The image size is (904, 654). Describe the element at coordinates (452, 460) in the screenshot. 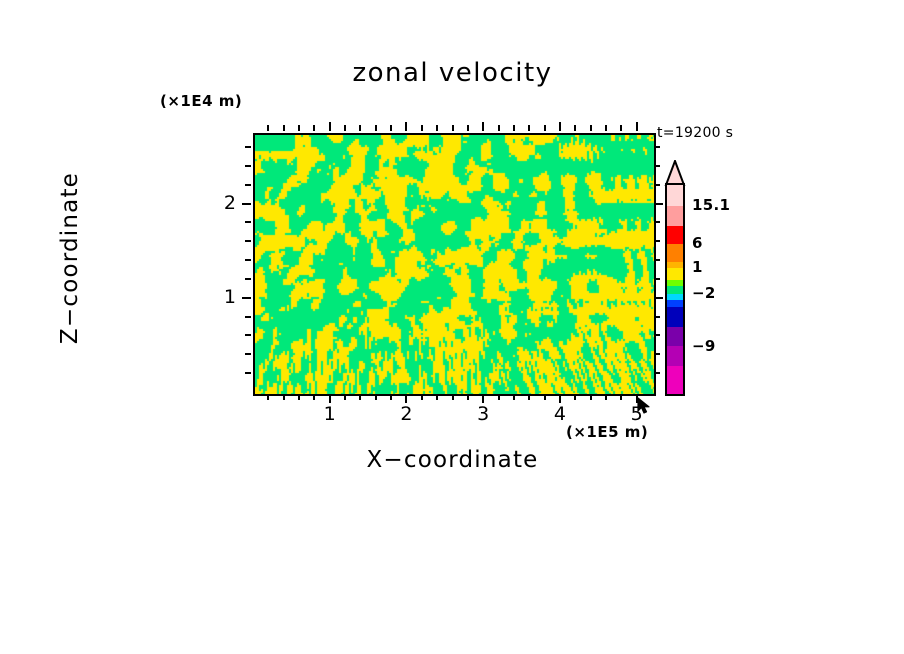

I see `x-axis-title: X−coordinate` at that location.